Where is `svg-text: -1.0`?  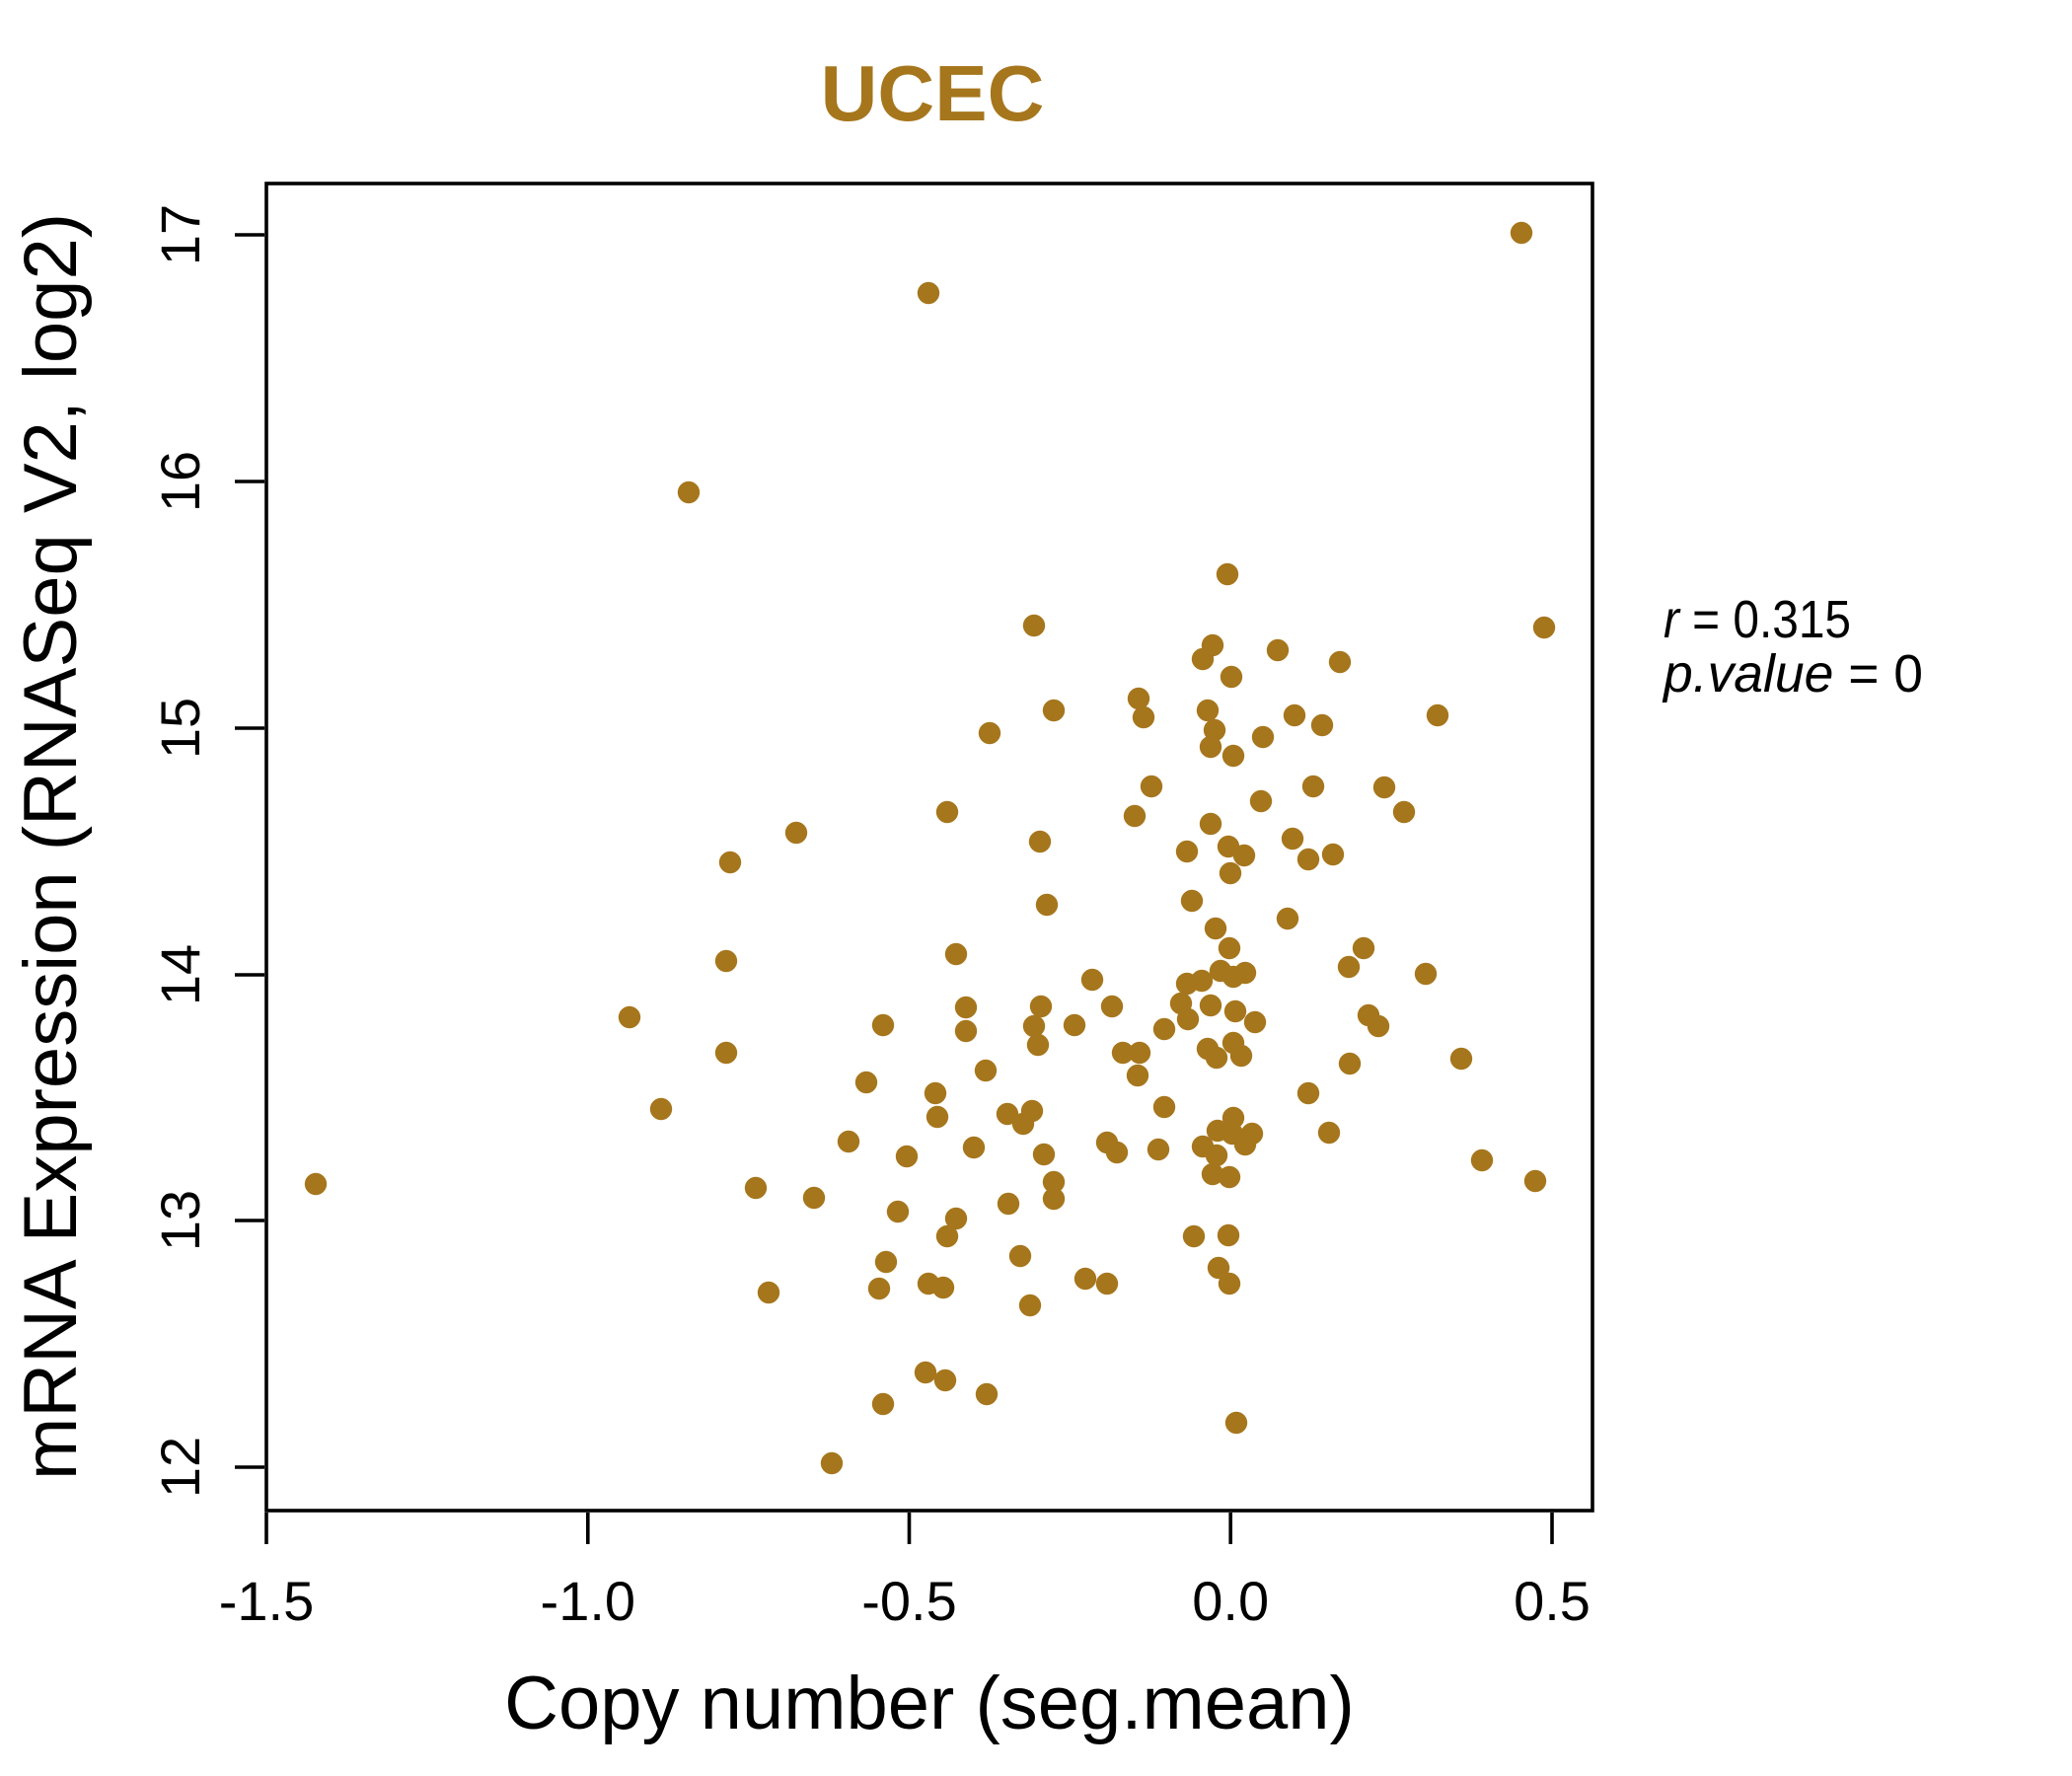
svg-text: -1.0 is located at coordinates (588, 1601).